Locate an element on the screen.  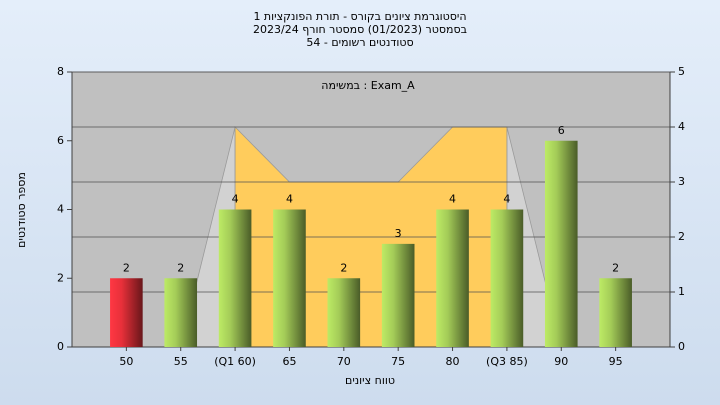
x-tick-label: 70 is located at coordinates (344, 361).